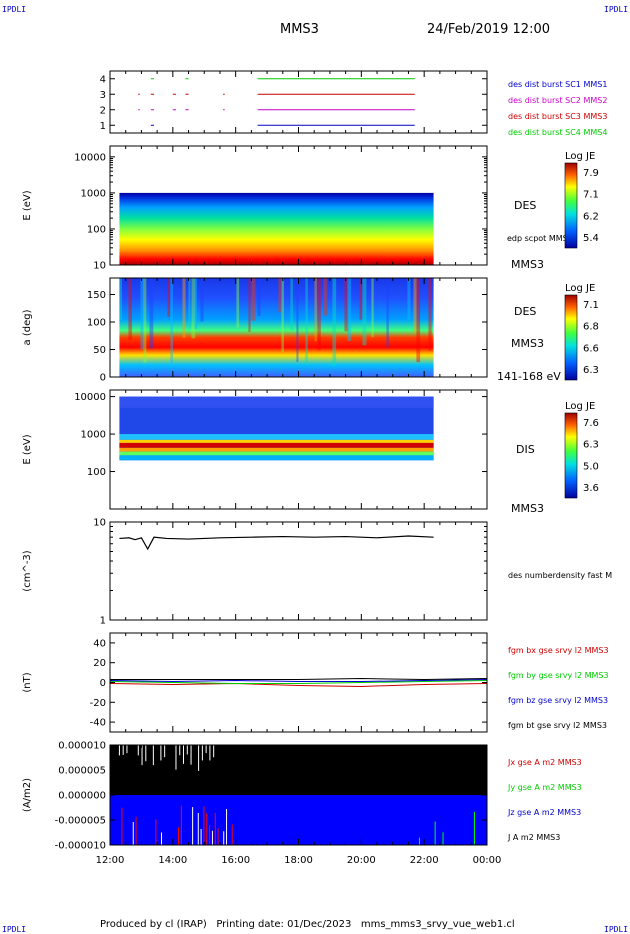 This screenshot has height=934, width=630. Describe the element at coordinates (276, 327) in the screenshot. I see `des-pitch-angle-spectrogram` at that location.